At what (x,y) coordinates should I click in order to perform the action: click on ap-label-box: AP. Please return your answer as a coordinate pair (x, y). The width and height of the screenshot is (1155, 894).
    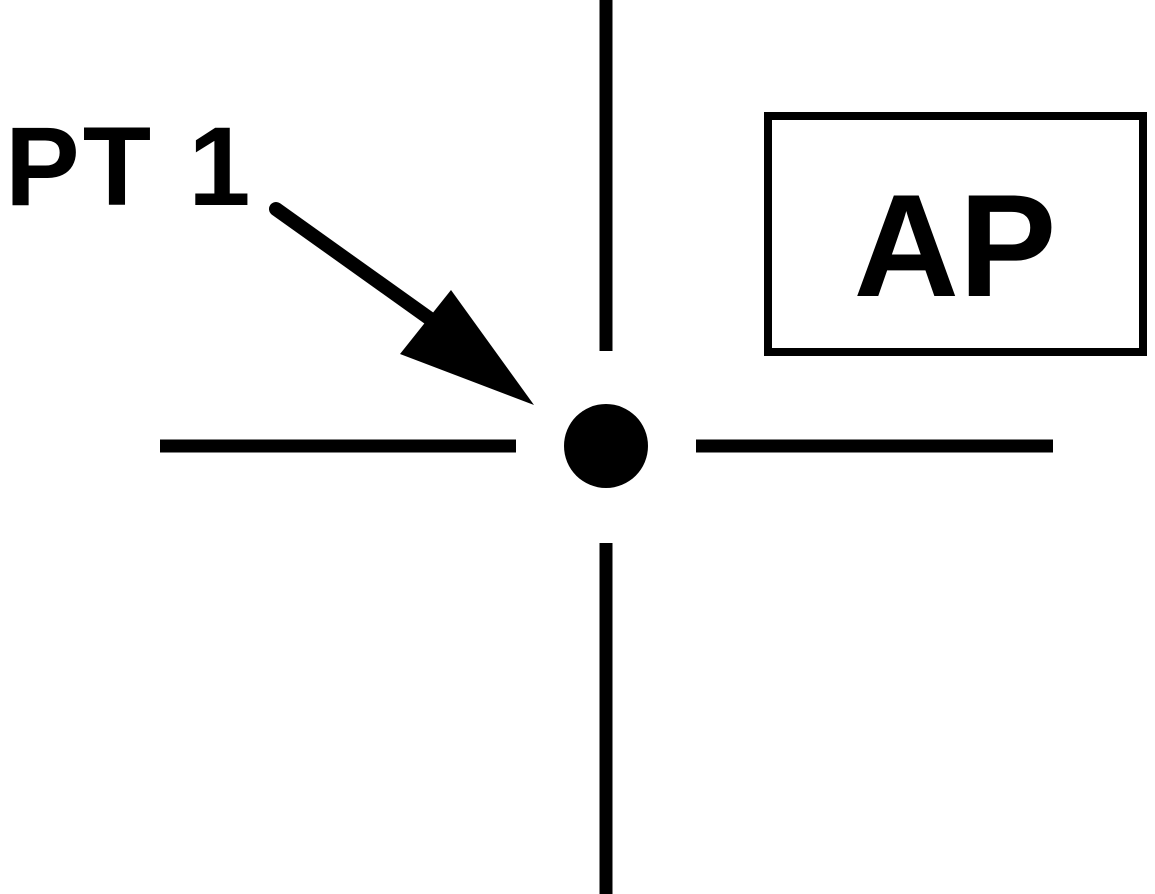
    Looking at the image, I should click on (955, 234).